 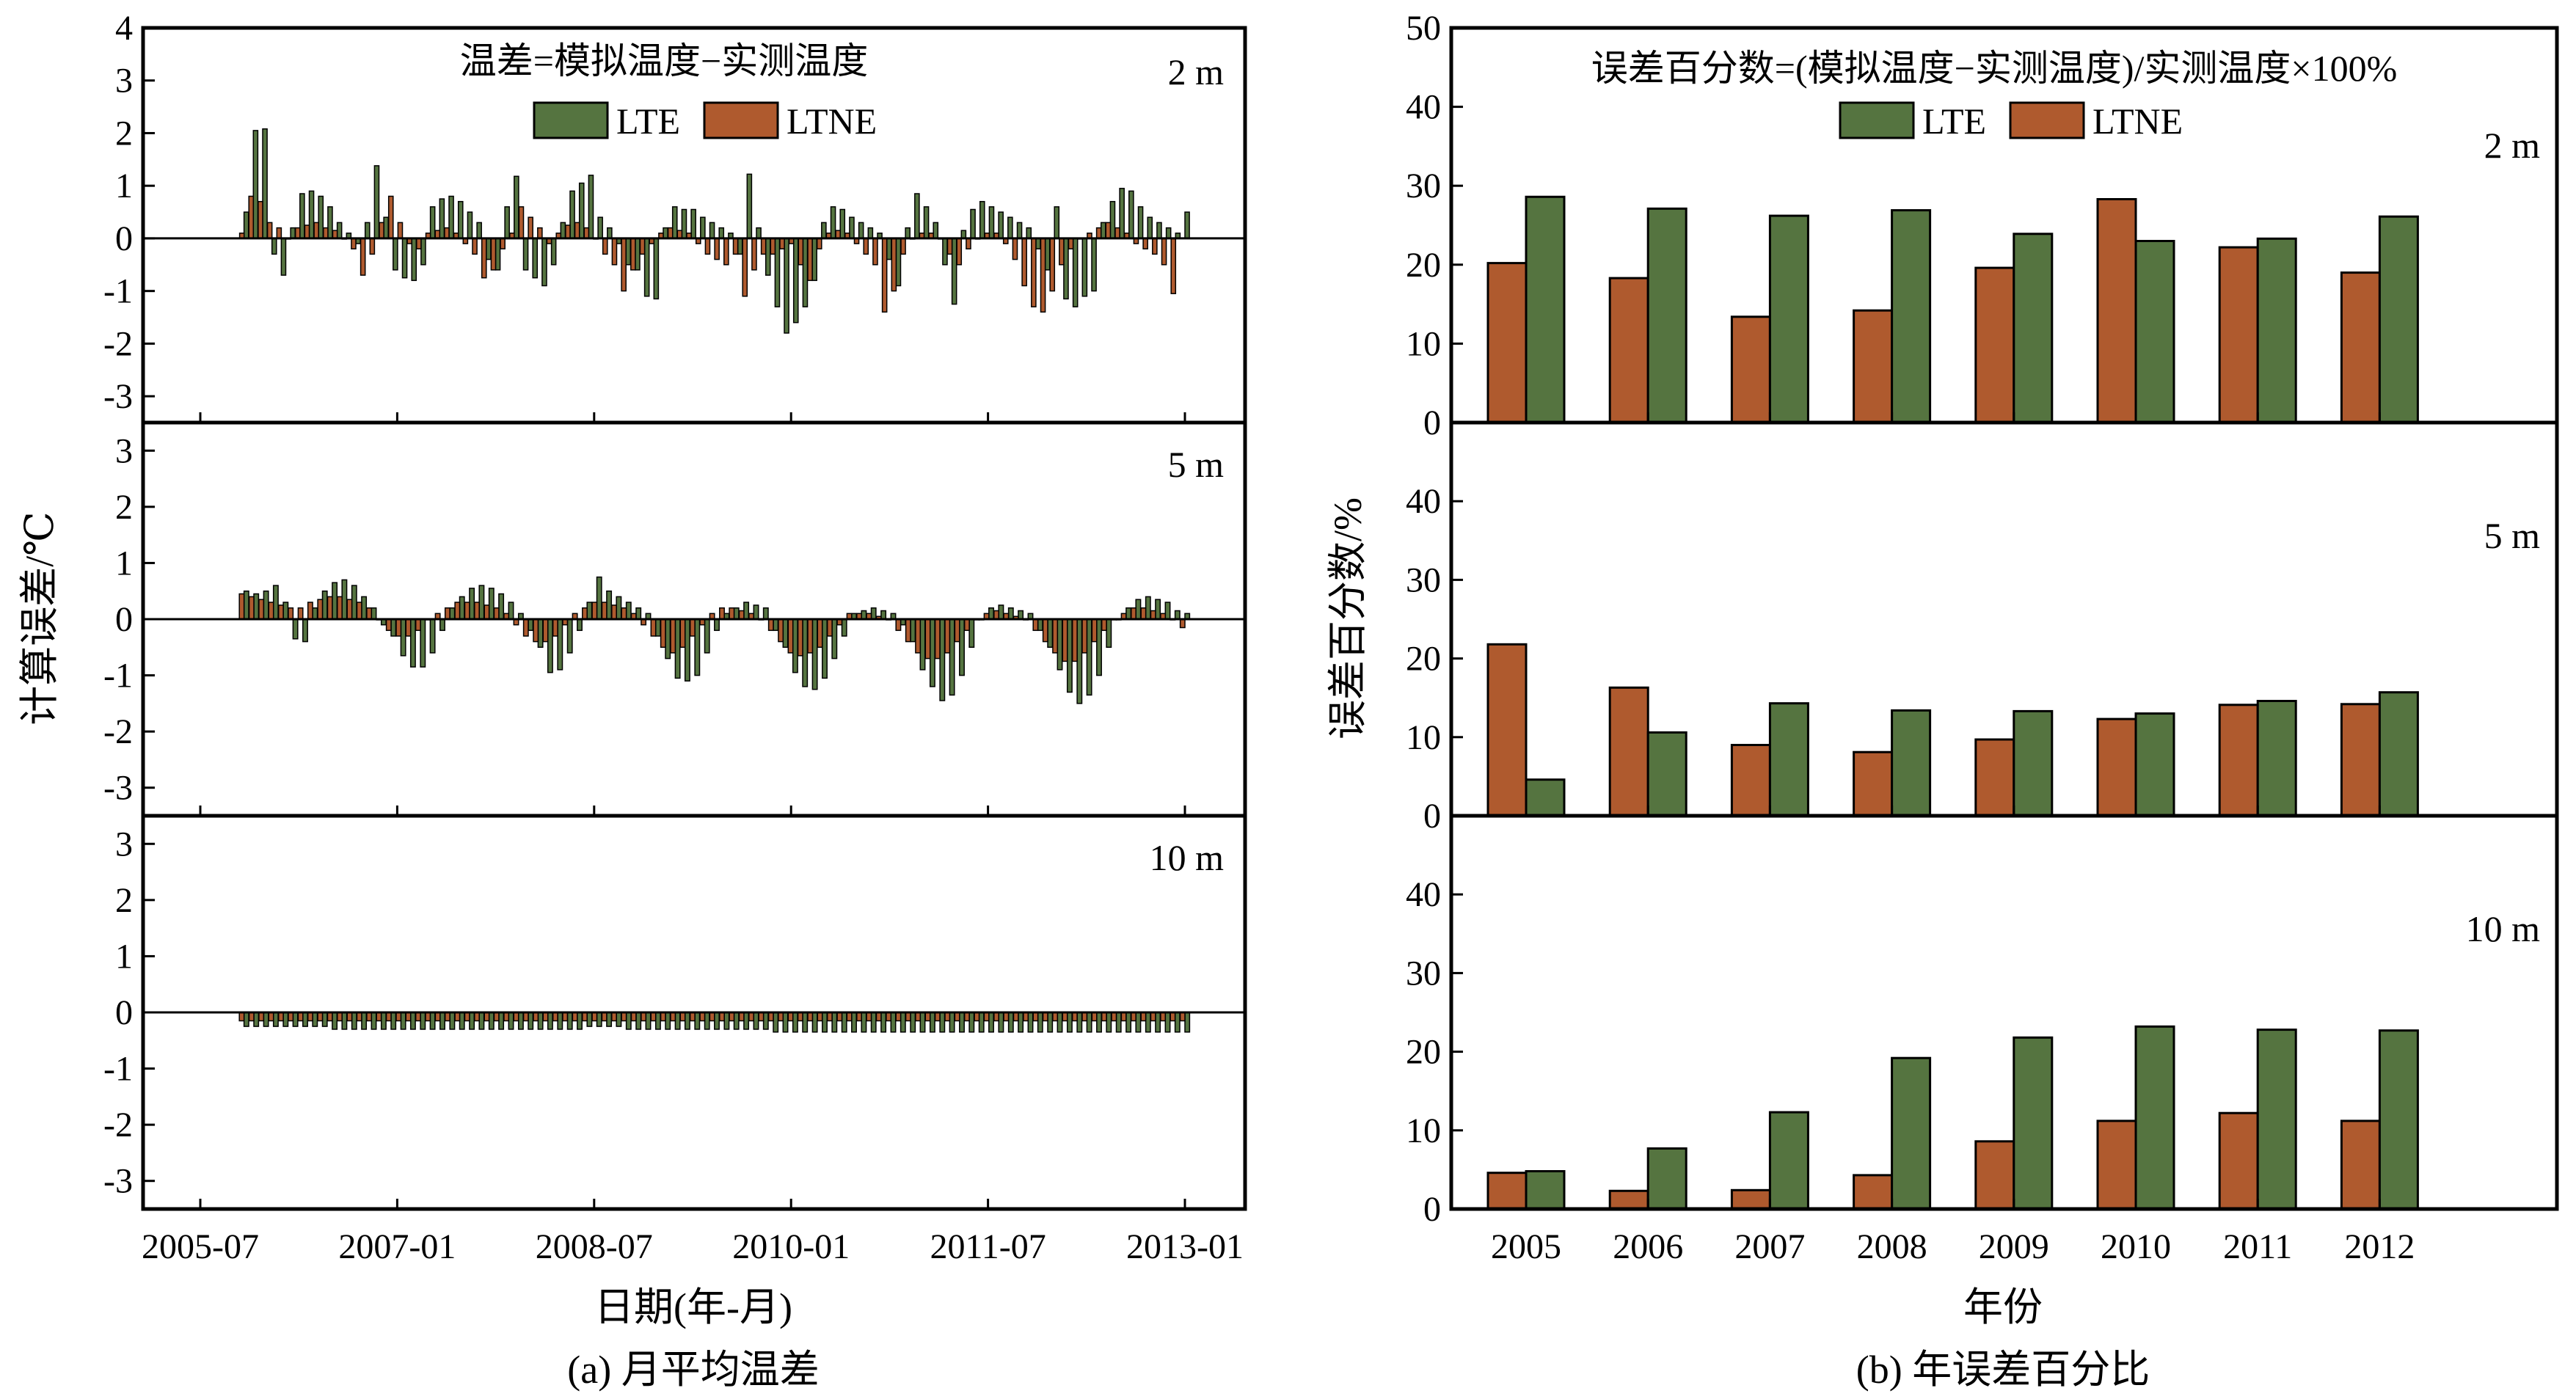 I want to click on b-ytick-label-2m-5: 0, so click(x=1432, y=423).